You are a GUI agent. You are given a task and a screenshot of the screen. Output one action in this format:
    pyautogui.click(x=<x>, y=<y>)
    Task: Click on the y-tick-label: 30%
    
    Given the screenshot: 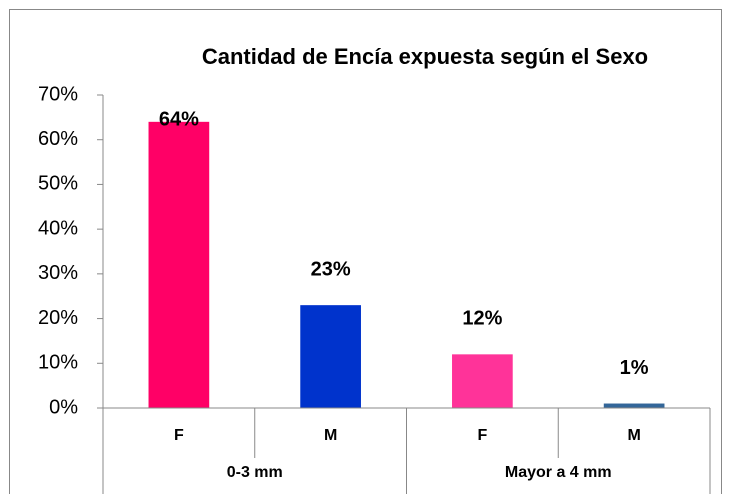 What is the action you would take?
    pyautogui.click(x=58, y=273)
    